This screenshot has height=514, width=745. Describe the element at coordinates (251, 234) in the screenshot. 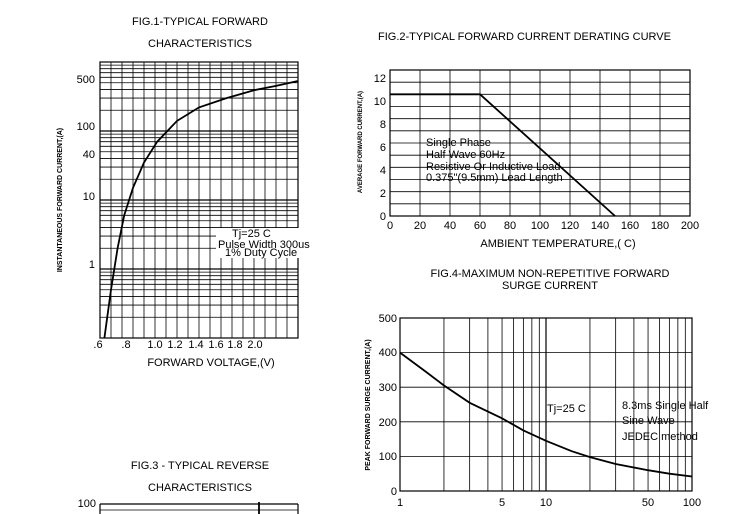

I see `fig1-annotation: Tj=25 C` at that location.